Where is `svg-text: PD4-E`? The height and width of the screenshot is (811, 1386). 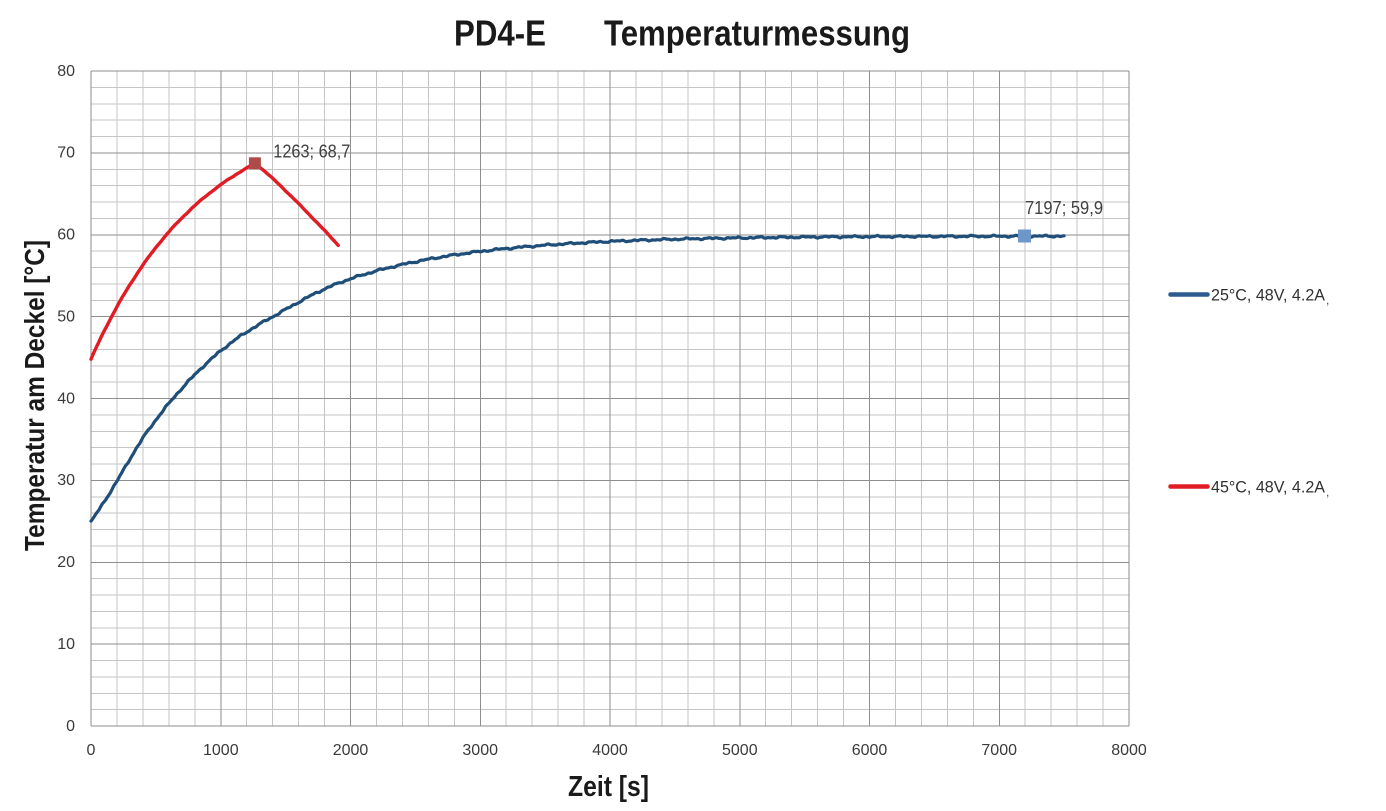 svg-text: PD4-E is located at coordinates (500, 33).